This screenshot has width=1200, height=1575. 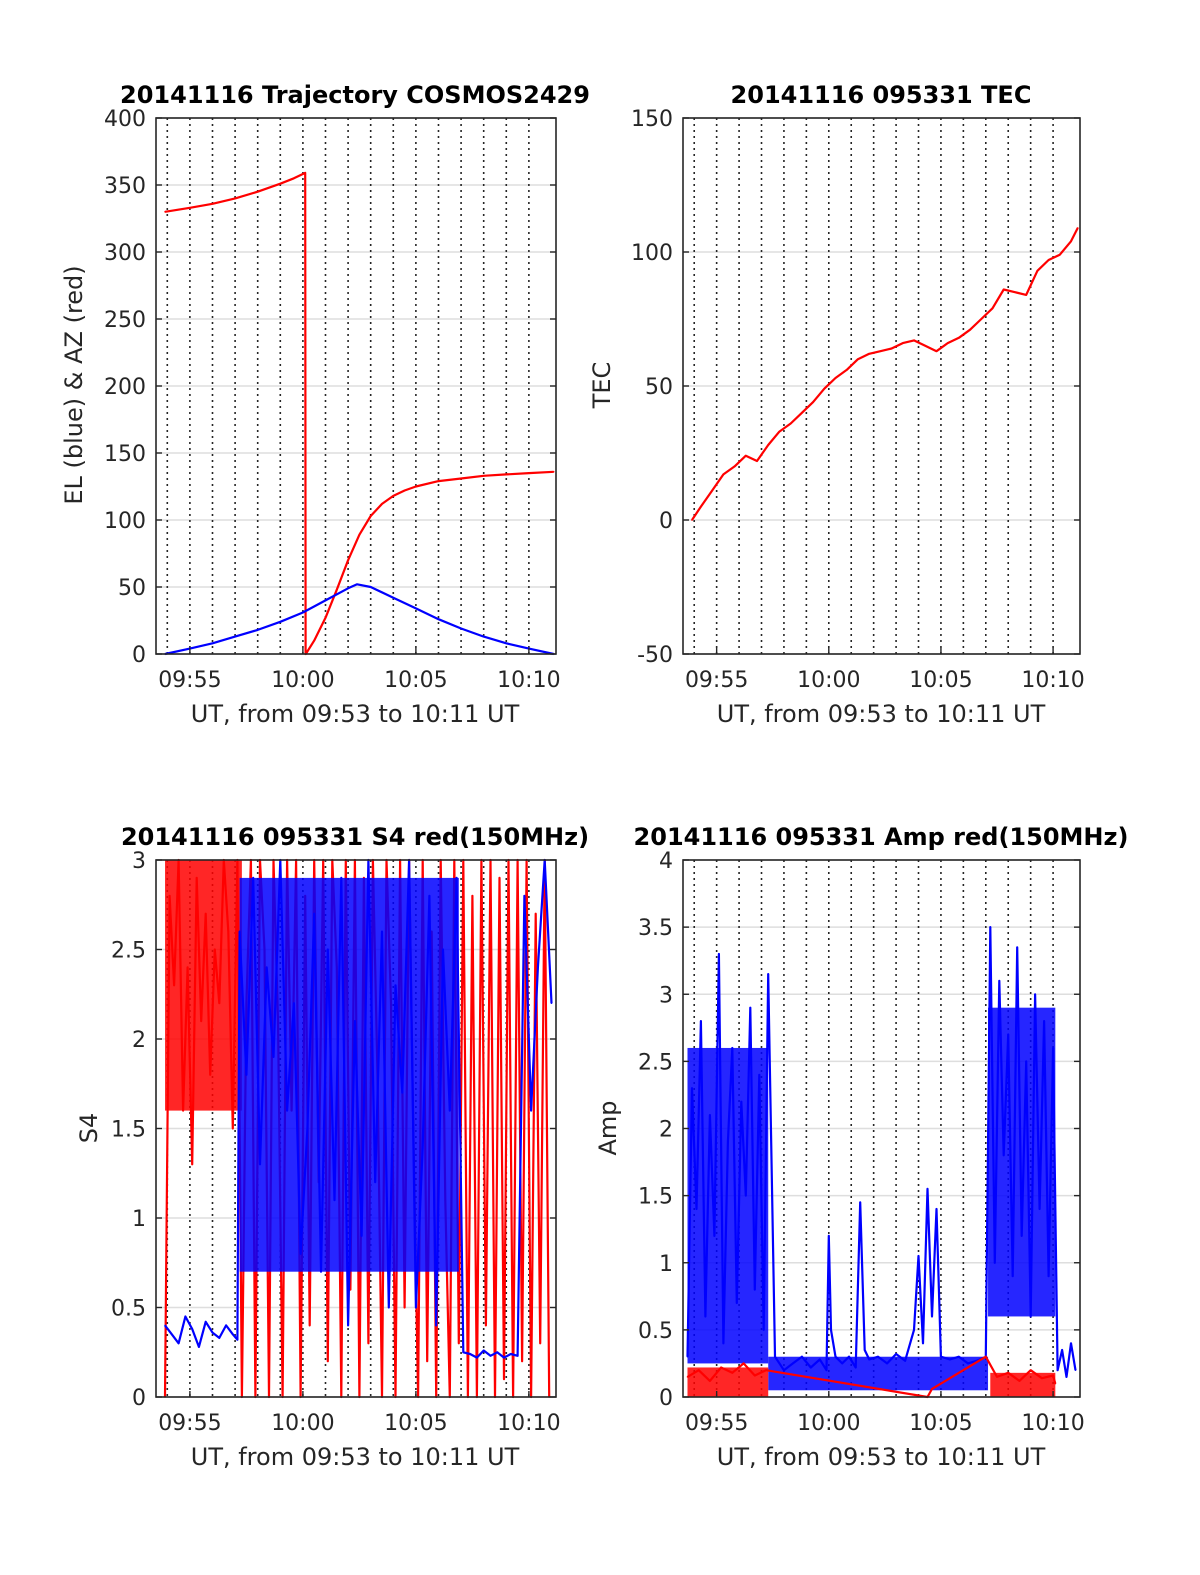 What do you see at coordinates (128, 1130) in the screenshot?
I see `y-tick-label: 1.5` at bounding box center [128, 1130].